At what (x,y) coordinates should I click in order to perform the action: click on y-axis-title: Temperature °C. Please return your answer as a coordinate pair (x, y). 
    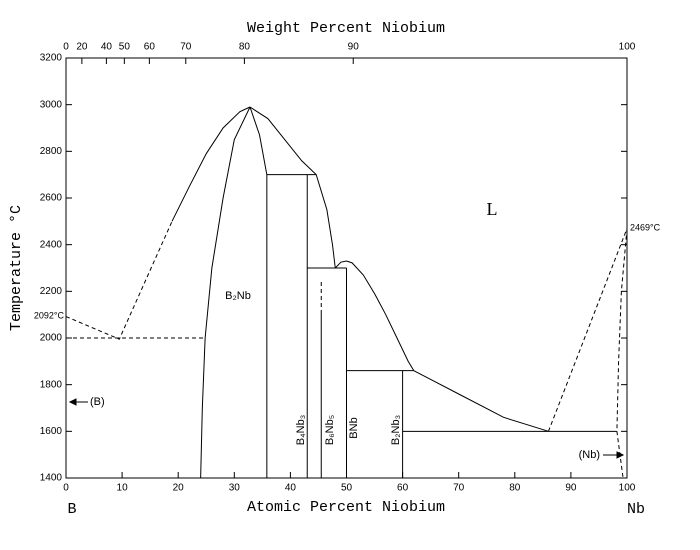
    Looking at the image, I should click on (16, 268).